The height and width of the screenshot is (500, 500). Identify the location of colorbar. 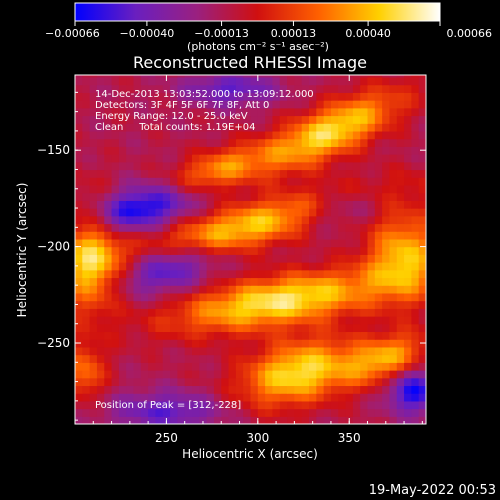
(257, 12).